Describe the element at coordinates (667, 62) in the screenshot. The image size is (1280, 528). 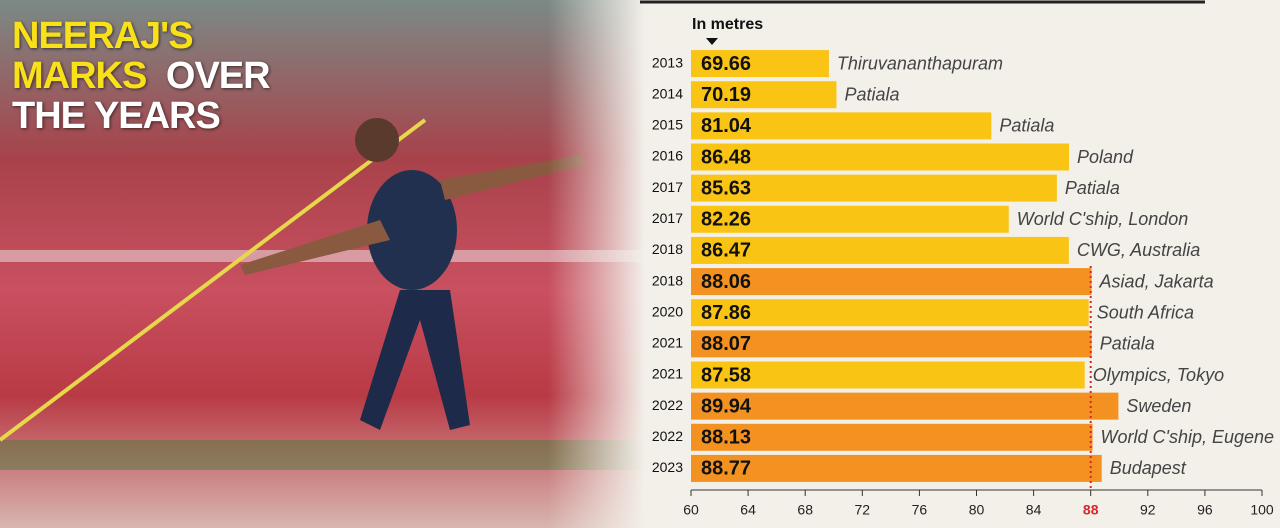
I see `y-tick-label: 2013` at that location.